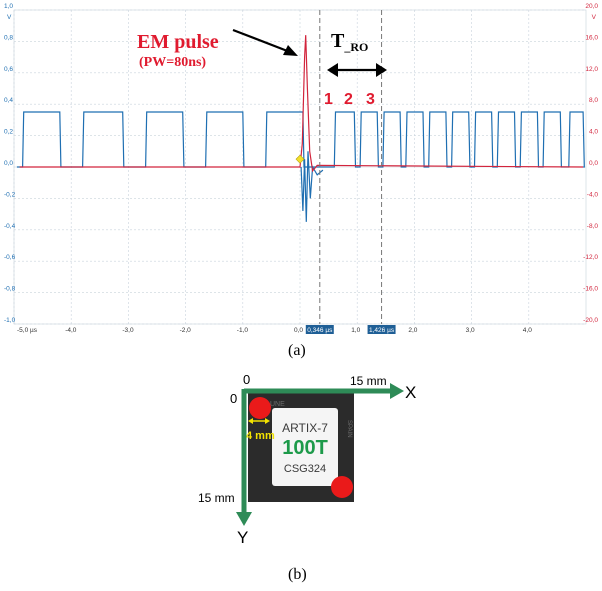  Describe the element at coordinates (593, 194) in the screenshot. I see `y-right-tick-label: -4,0` at that location.